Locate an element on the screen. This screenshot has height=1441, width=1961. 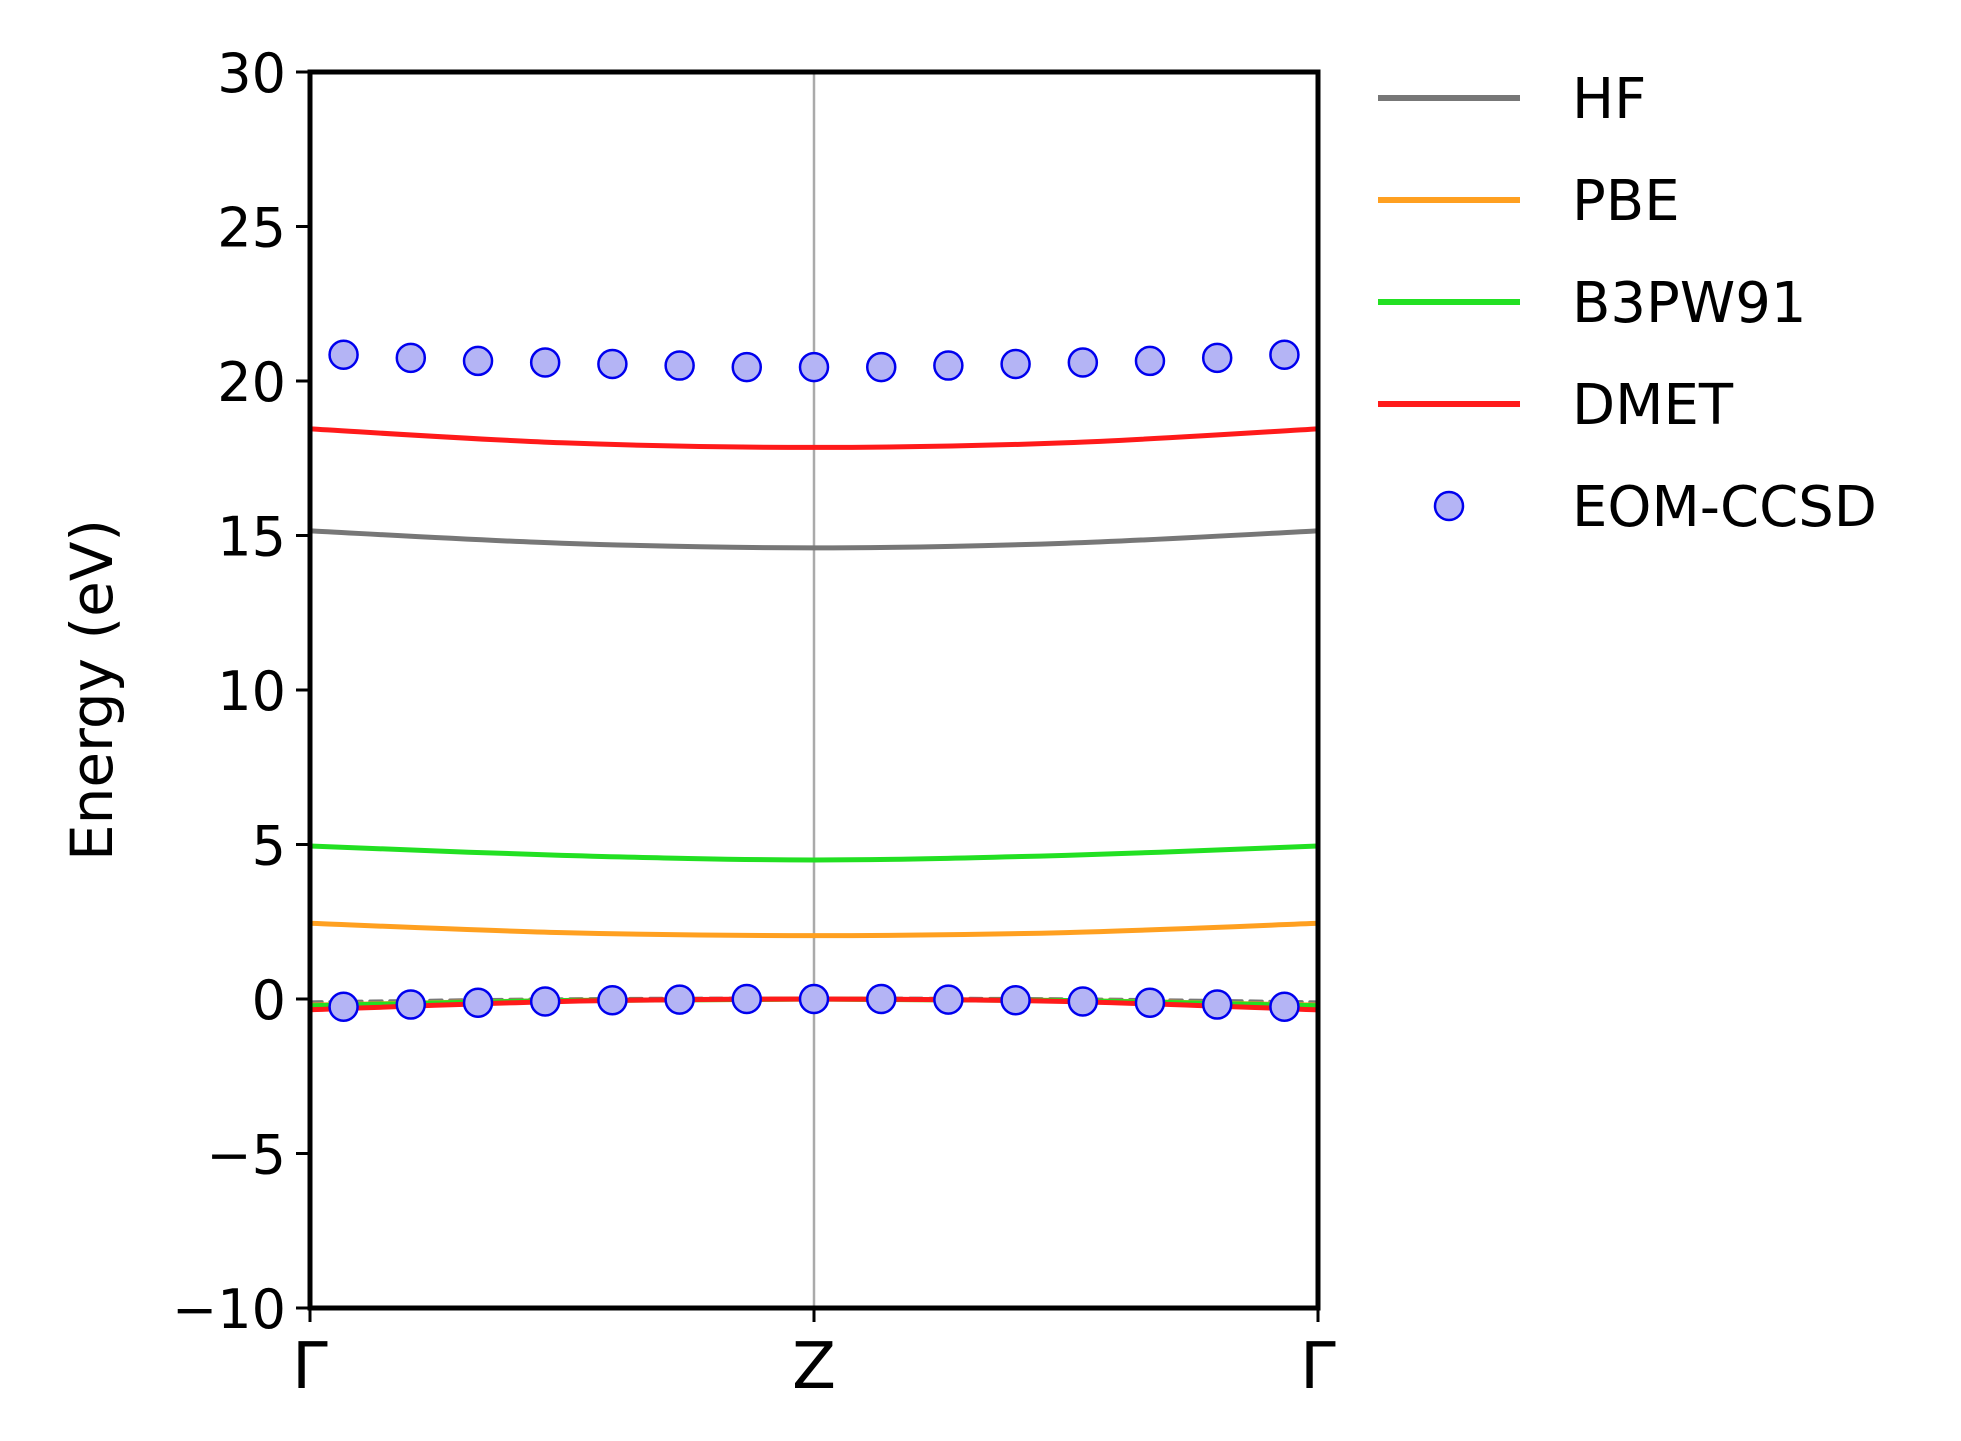
y-tick-label-1: −10 is located at coordinates (229, 1309).